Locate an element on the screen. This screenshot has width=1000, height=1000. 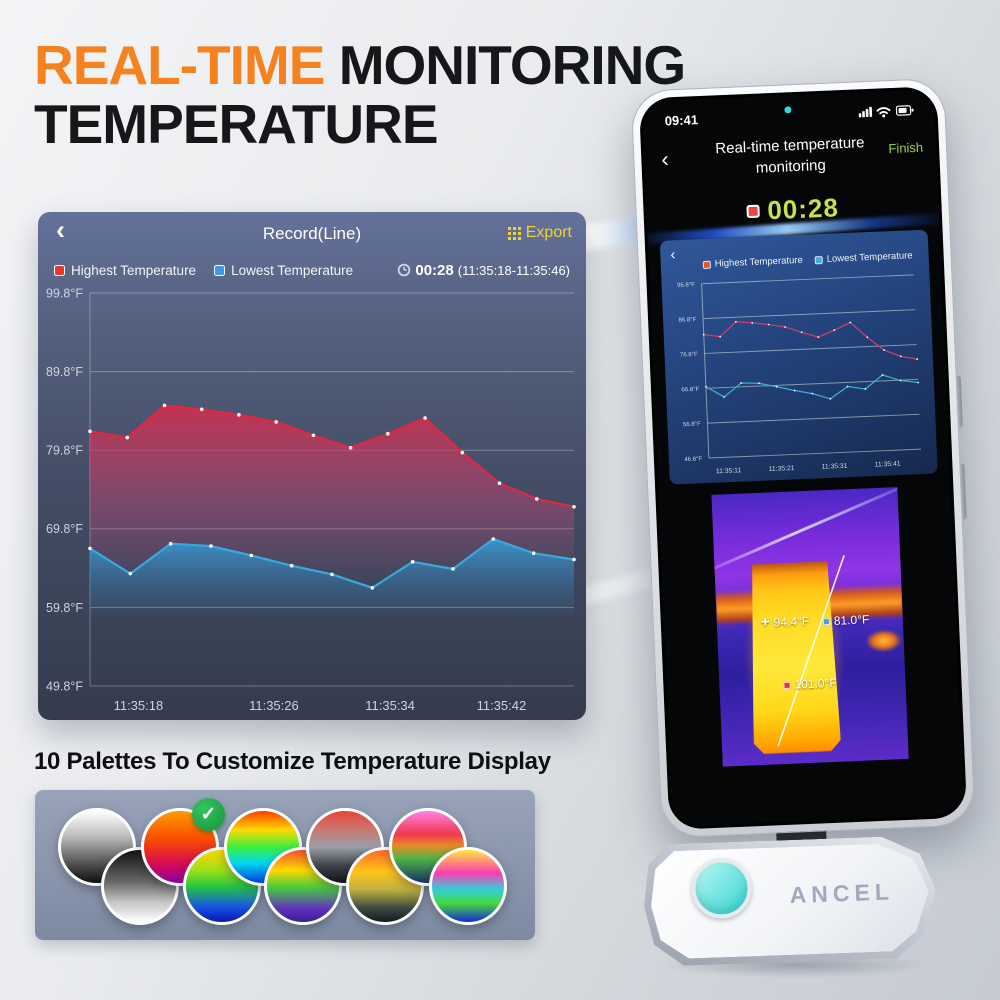
svg-text: 99.8°F is located at coordinates (64, 293).